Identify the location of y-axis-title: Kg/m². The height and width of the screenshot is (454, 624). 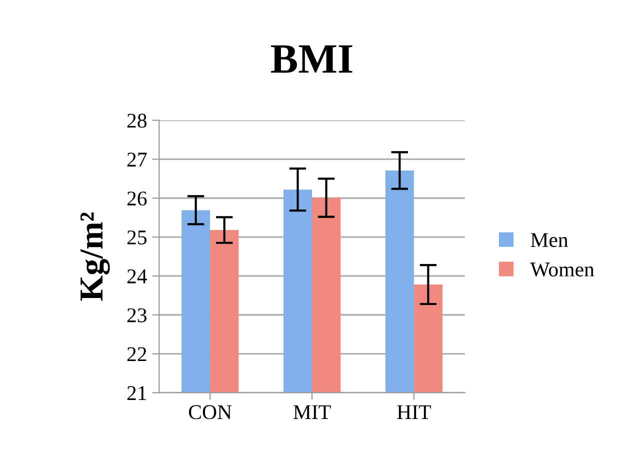
(95, 256).